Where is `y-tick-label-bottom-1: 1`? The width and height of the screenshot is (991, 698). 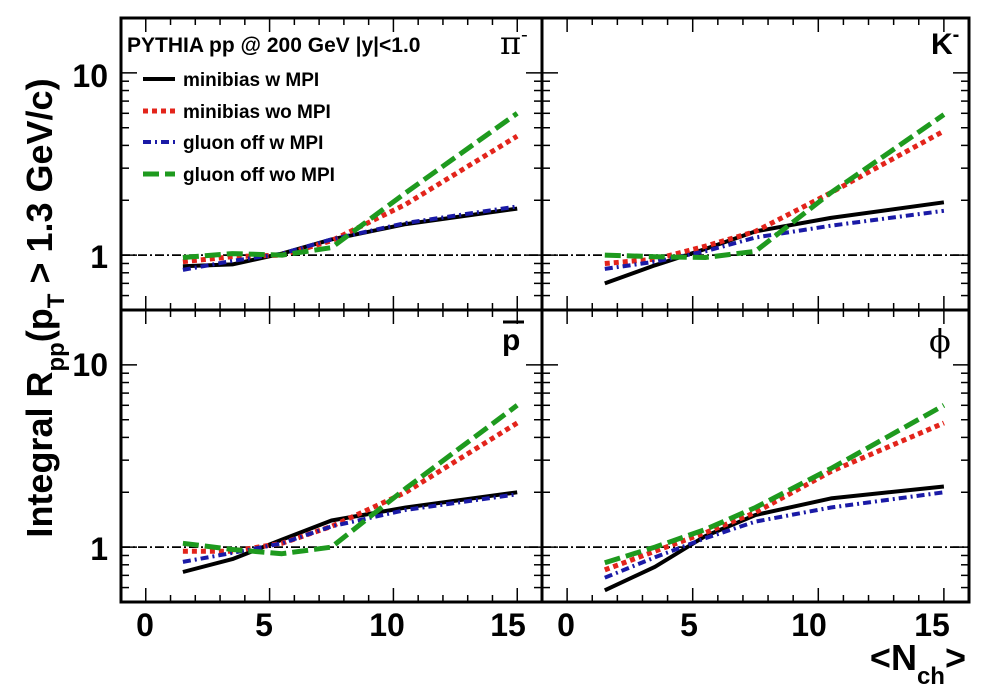
y-tick-label-bottom-1: 1 is located at coordinates (99, 549).